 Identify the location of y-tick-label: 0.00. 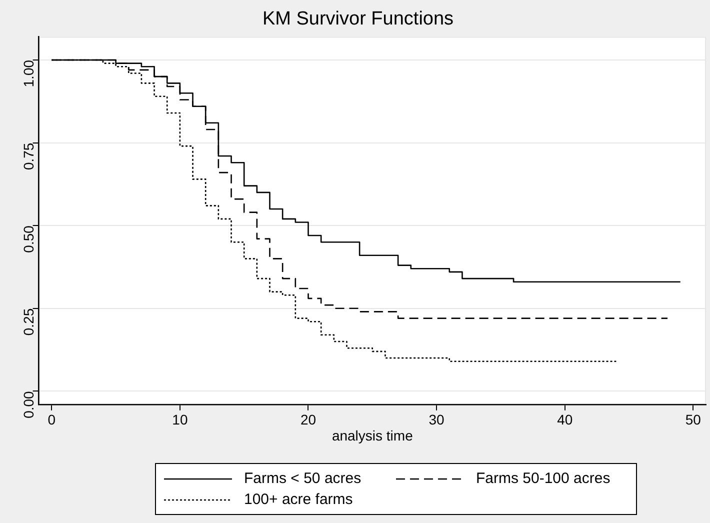
(28, 404).